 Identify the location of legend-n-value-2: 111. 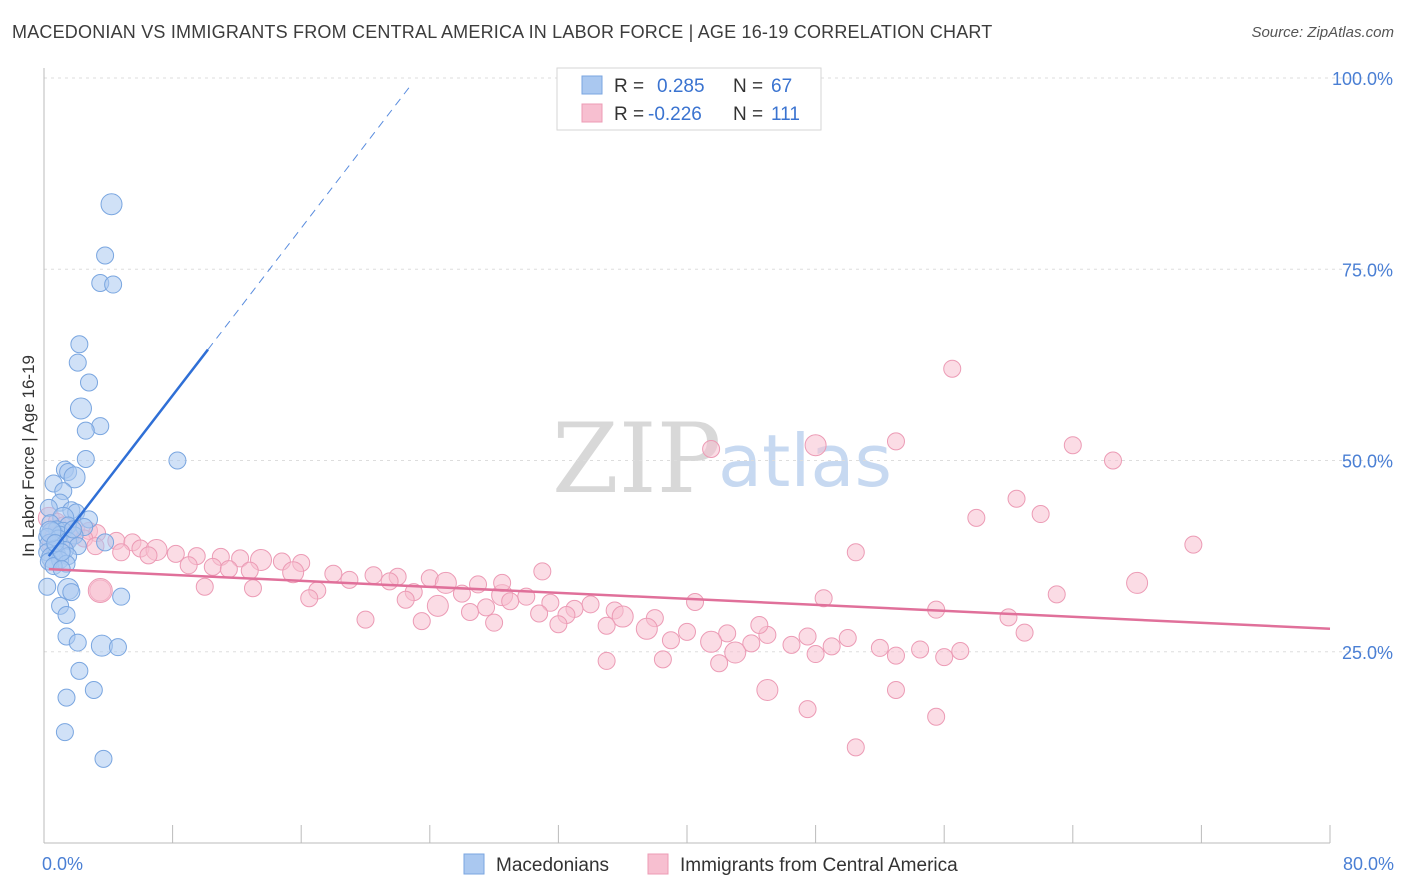
(785, 114).